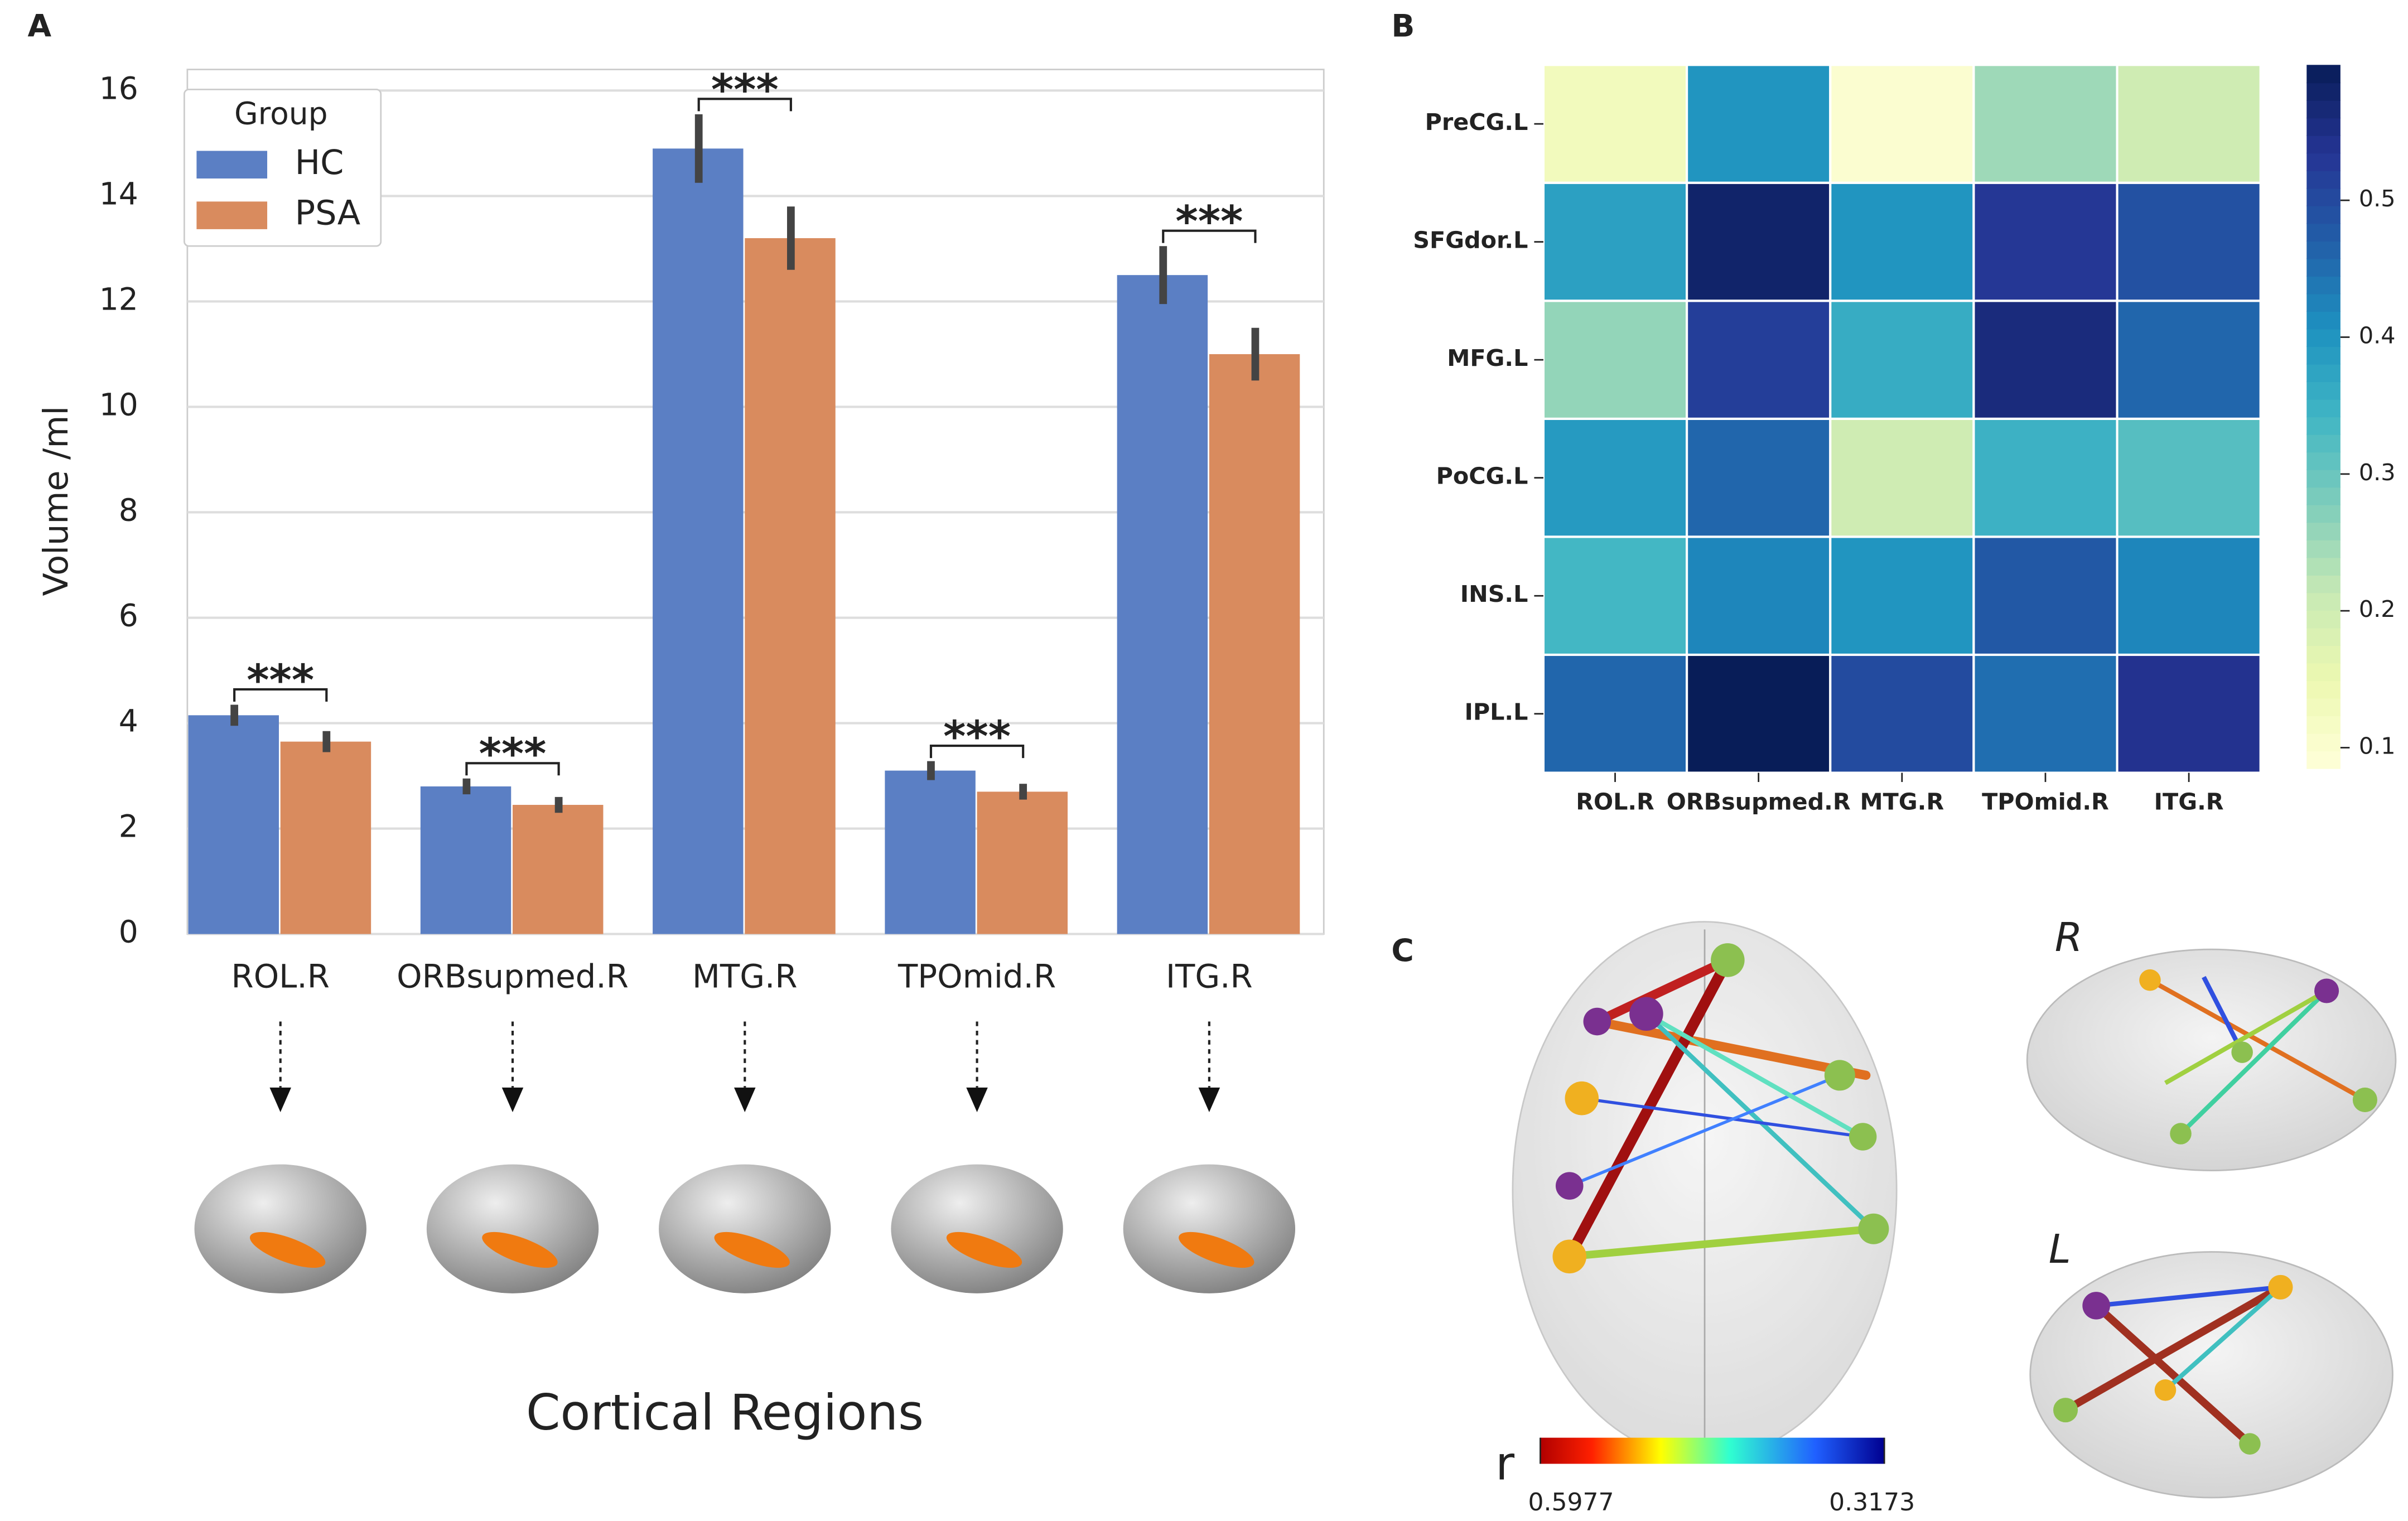  I want to click on y-tick-label: 4, so click(128, 721).